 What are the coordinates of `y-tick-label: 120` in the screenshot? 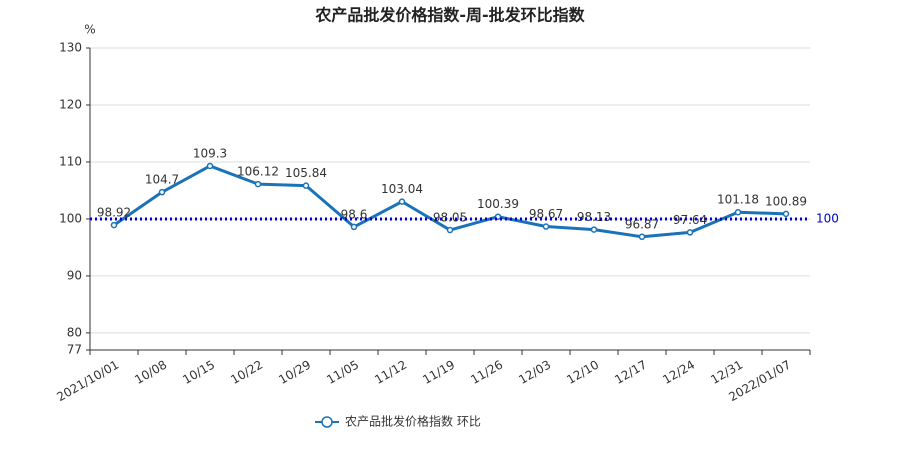 It's located at (70, 104).